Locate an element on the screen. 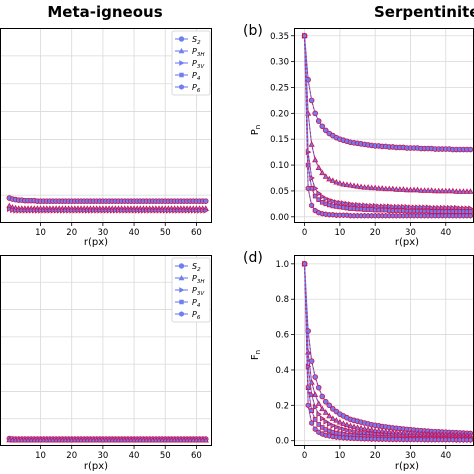  panel-b-x-tick-label: 30 is located at coordinates (410, 233).